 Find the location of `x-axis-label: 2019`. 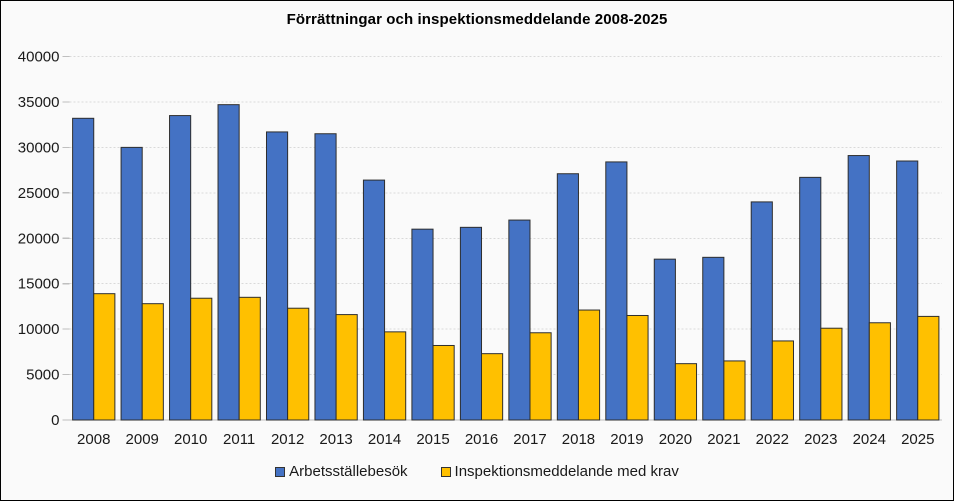

x-axis-label: 2019 is located at coordinates (626, 439).